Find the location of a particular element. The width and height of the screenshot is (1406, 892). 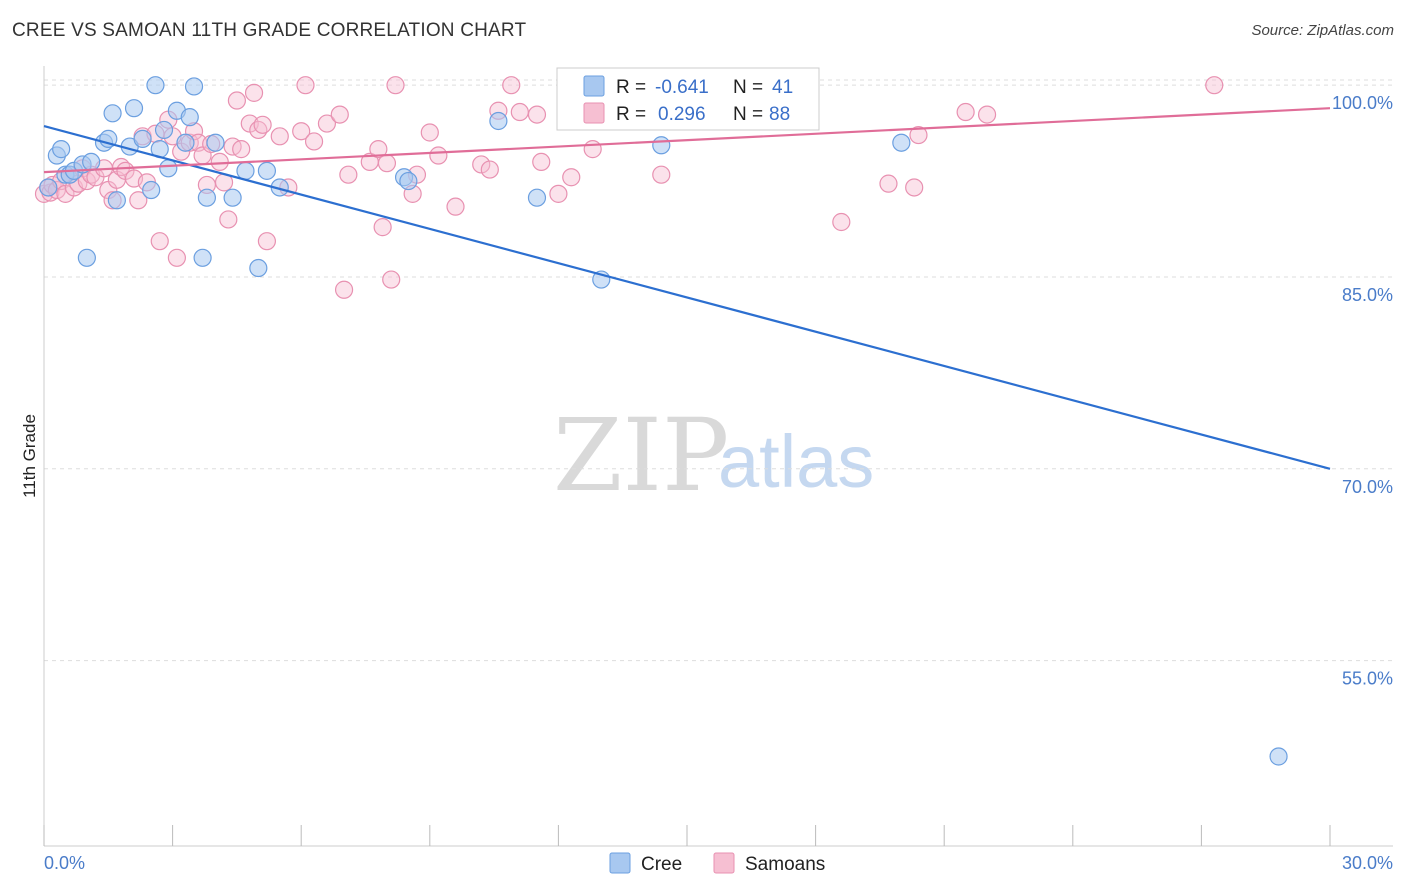

x-tick-label-left: 0.0% is located at coordinates (64, 863).